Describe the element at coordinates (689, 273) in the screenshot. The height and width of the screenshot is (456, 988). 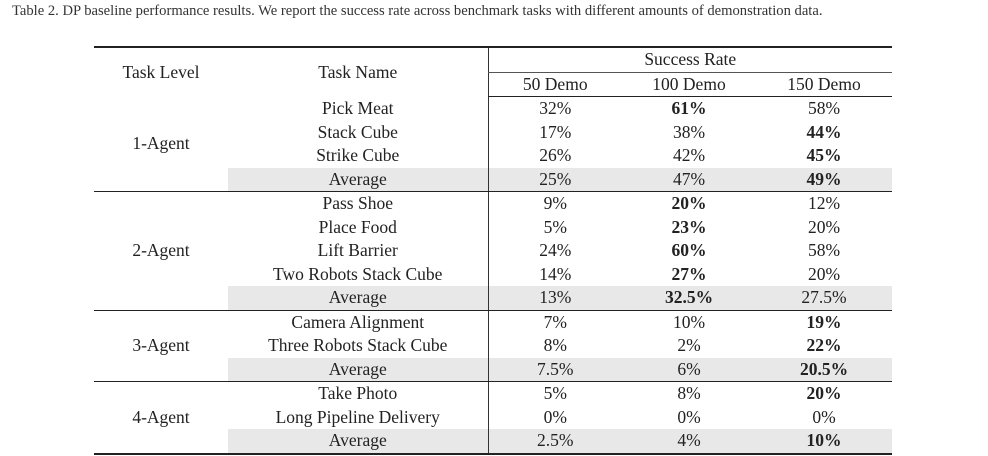
I see `rate-100-demo-cell: 27%` at that location.